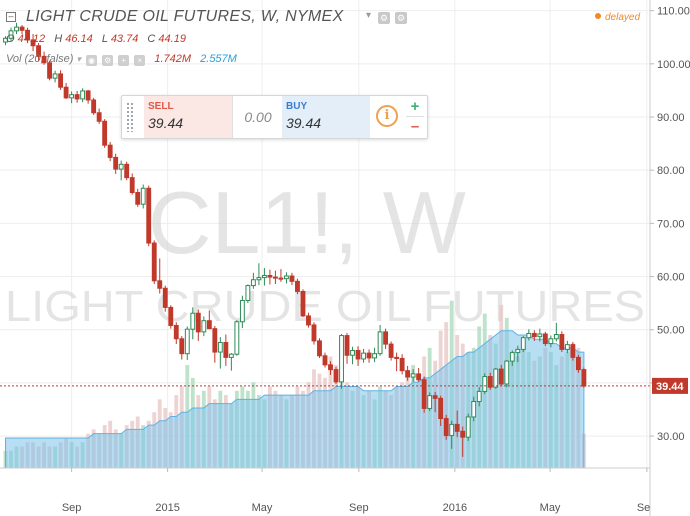  Describe the element at coordinates (671, 278) in the screenshot. I see `price-tick-label: 60.00` at that location.